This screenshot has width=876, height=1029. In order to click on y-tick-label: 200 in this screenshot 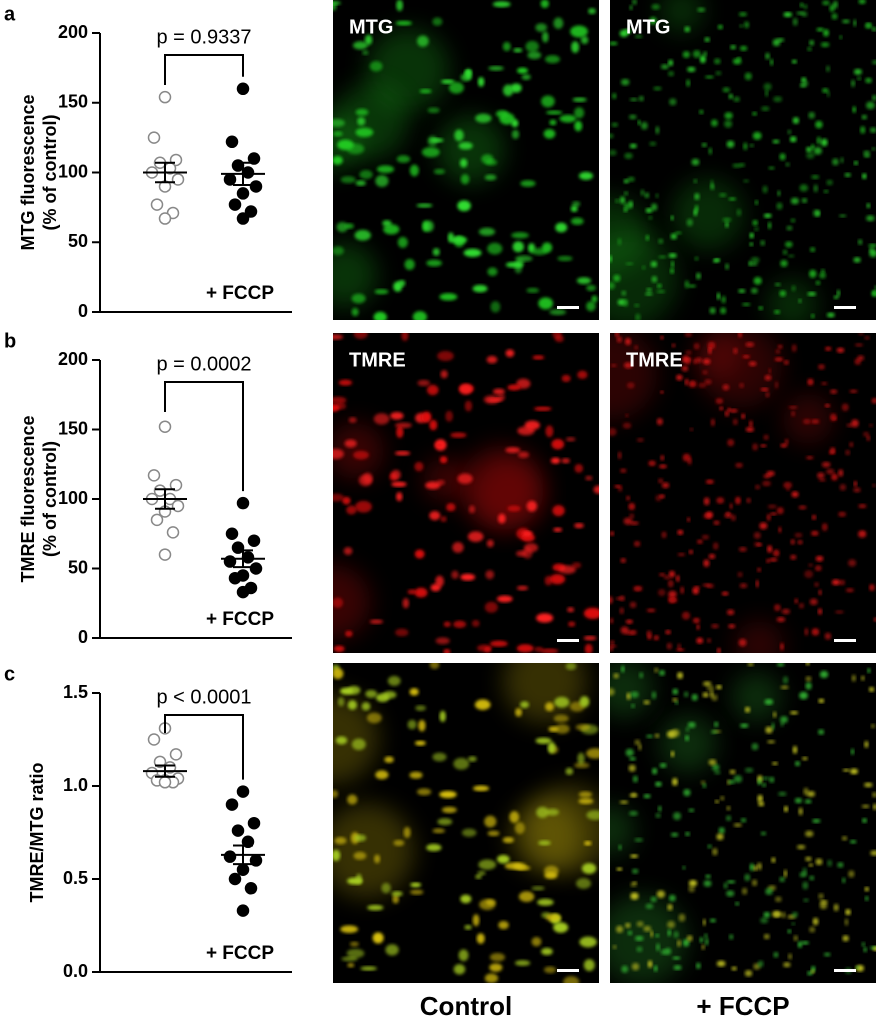, I will do `click(73, 32)`.